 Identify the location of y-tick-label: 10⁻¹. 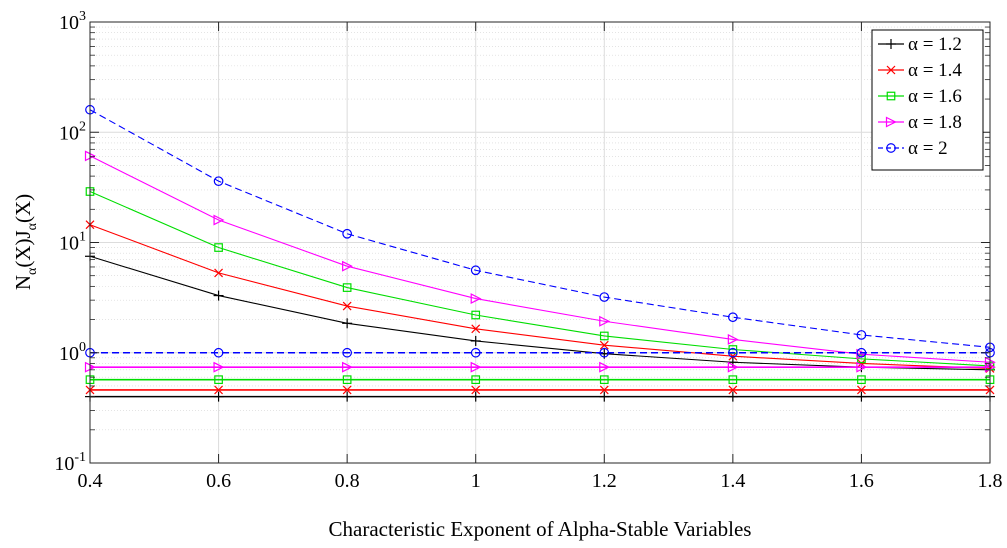
(70, 462).